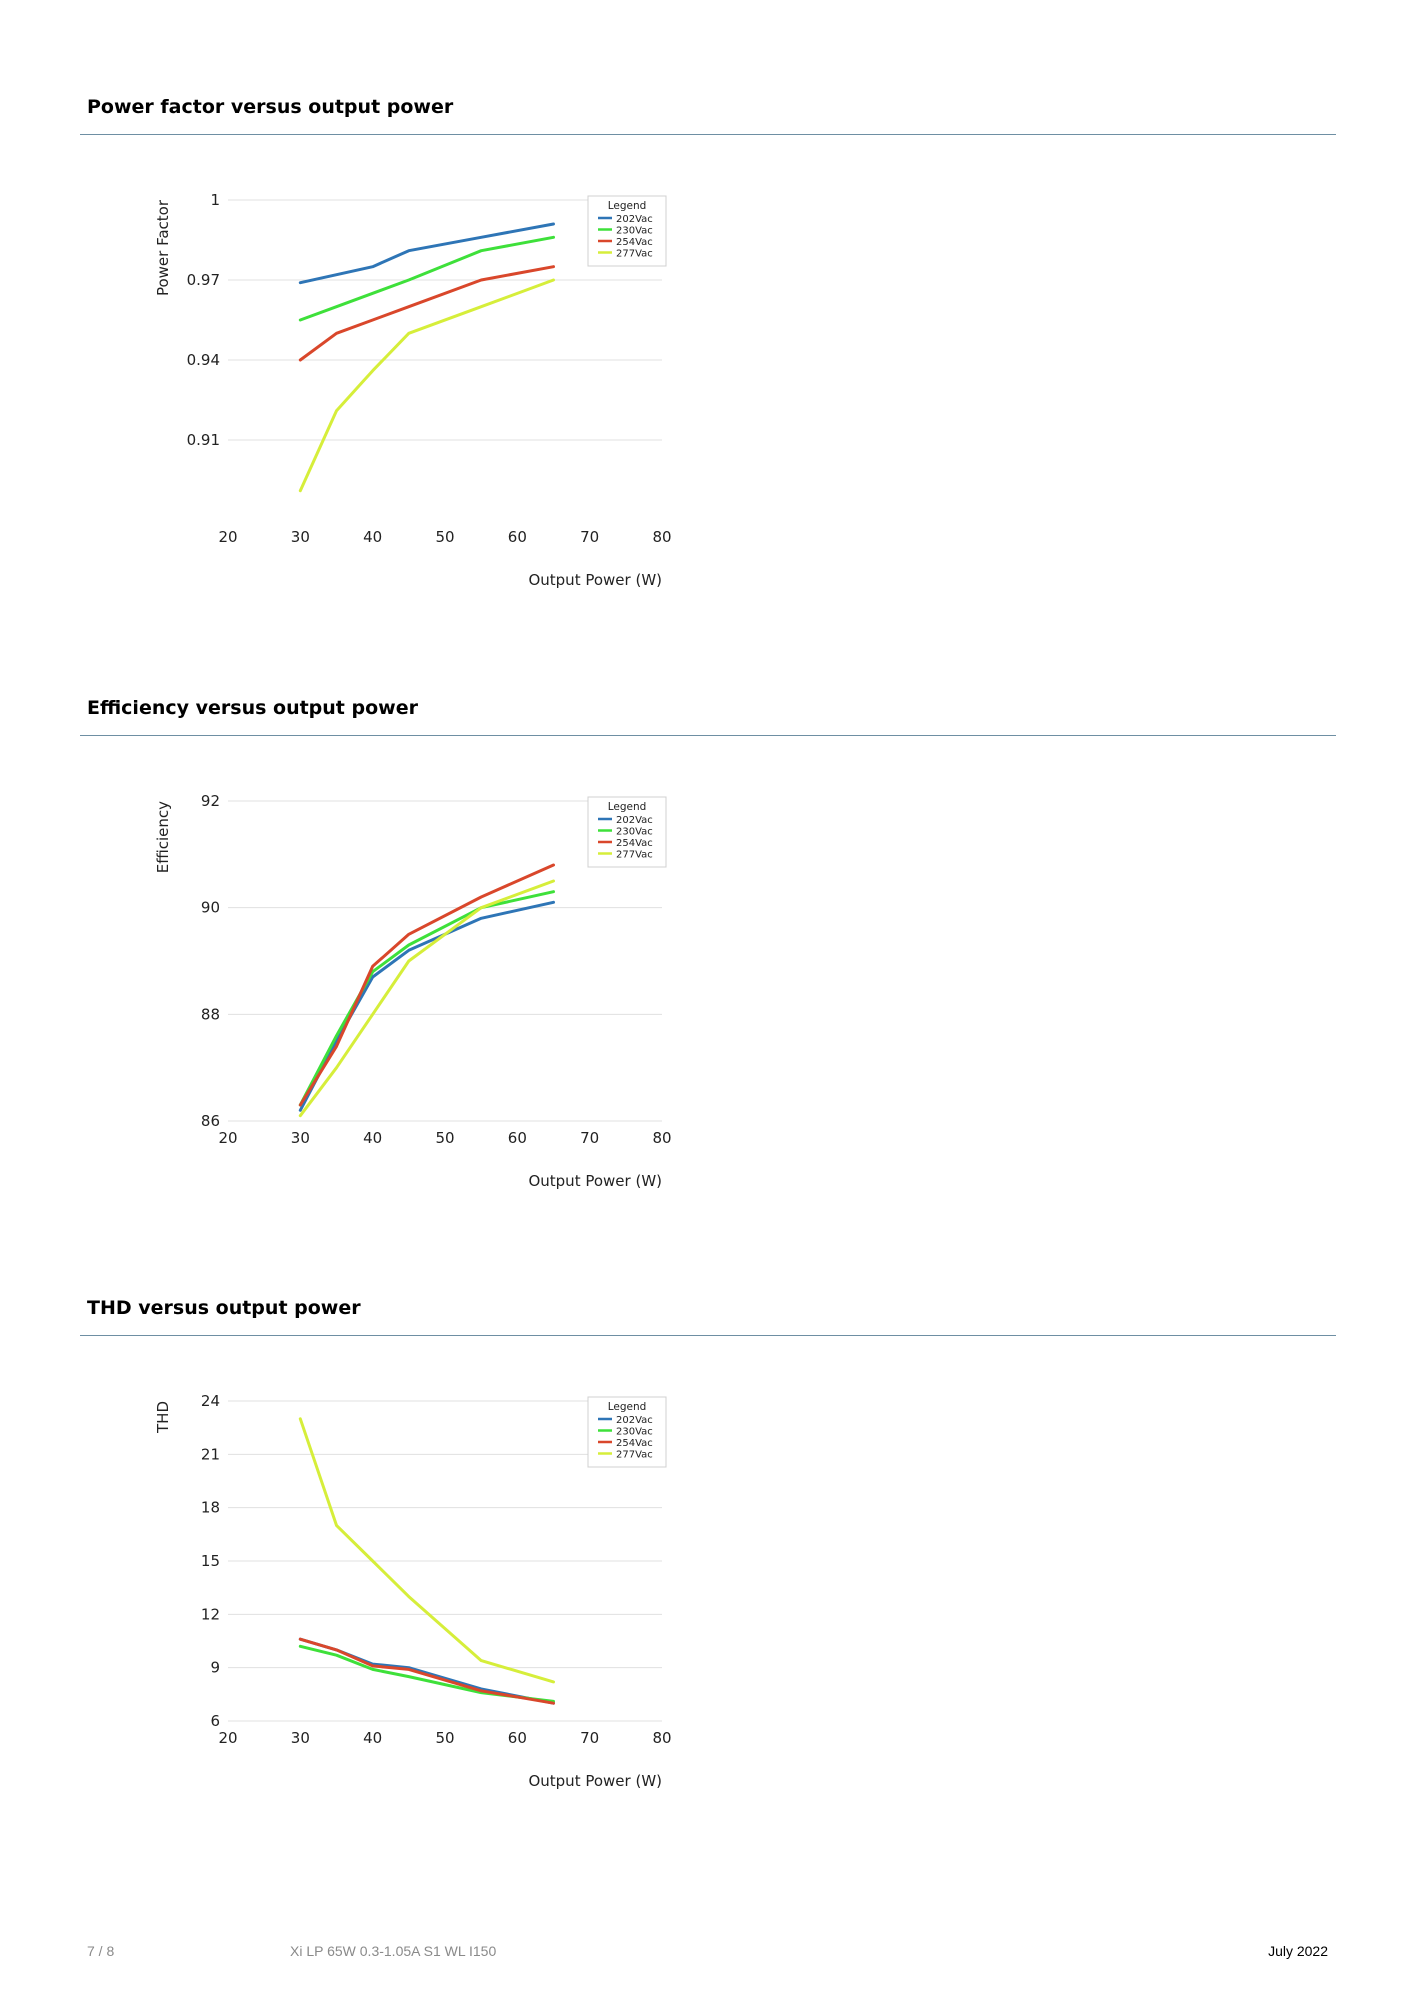 The height and width of the screenshot is (2000, 1414). Describe the element at coordinates (210, 1401) in the screenshot. I see `y-tick-label: 24` at that location.